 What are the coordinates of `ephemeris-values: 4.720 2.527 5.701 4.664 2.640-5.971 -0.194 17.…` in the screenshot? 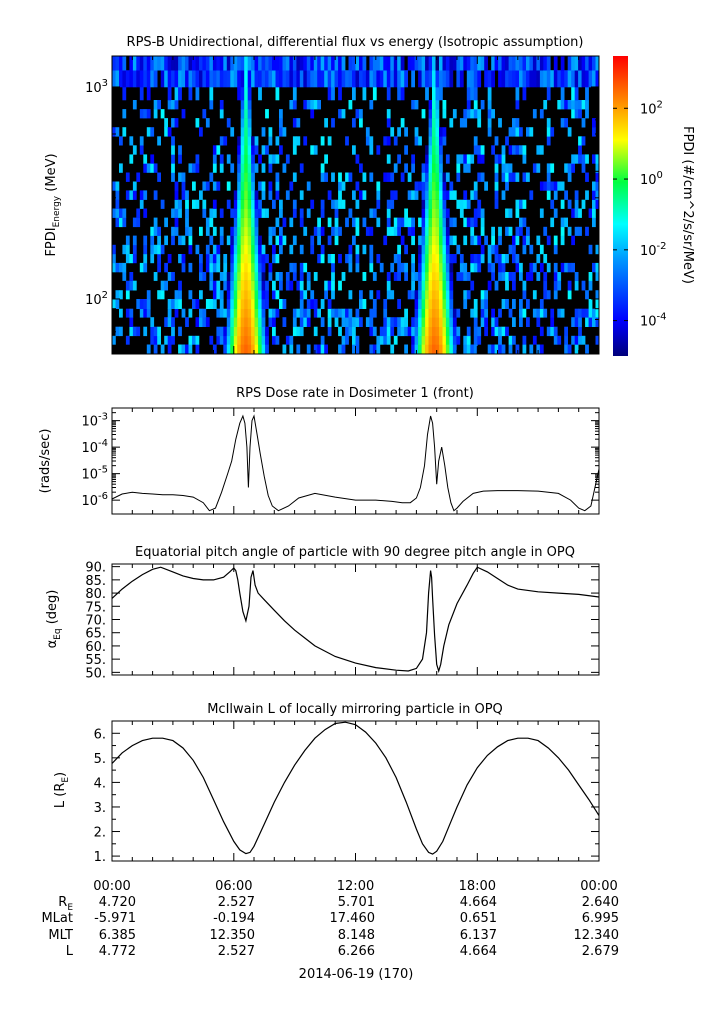 It's located at (356, 927).